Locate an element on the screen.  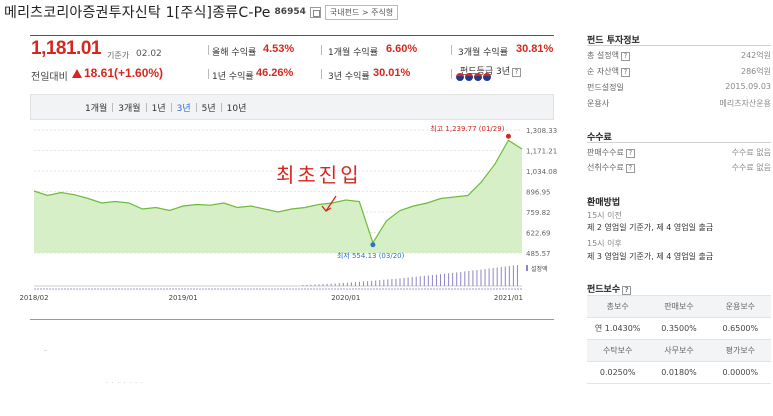
info-label: 순 자산액? is located at coordinates (608, 71).